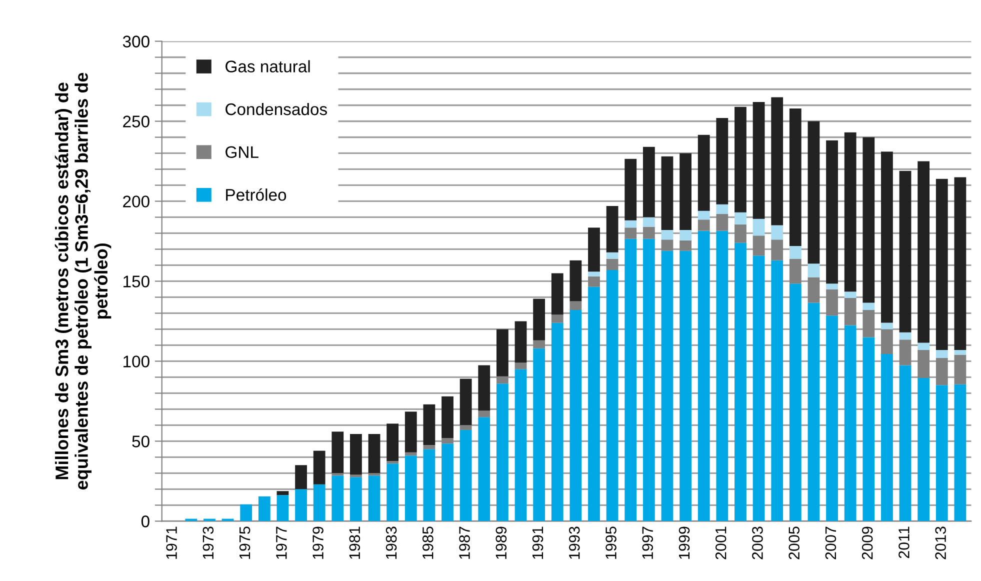 The image size is (981, 581). What do you see at coordinates (136, 122) in the screenshot?
I see `y-tick-label: 250` at bounding box center [136, 122].